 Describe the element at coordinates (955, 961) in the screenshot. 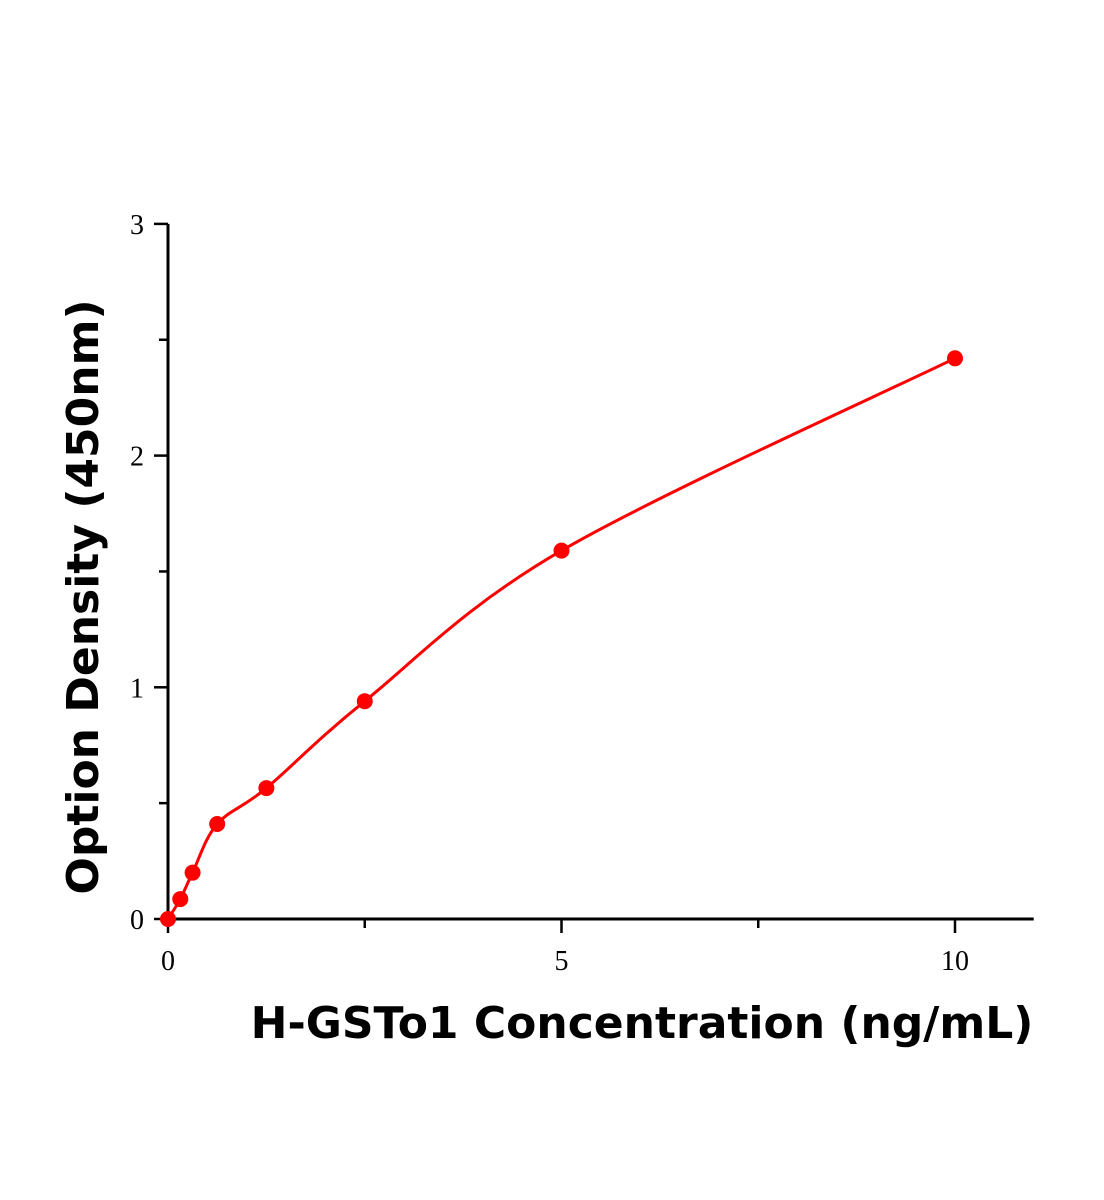

I see `x-tick-label: 10` at that location.